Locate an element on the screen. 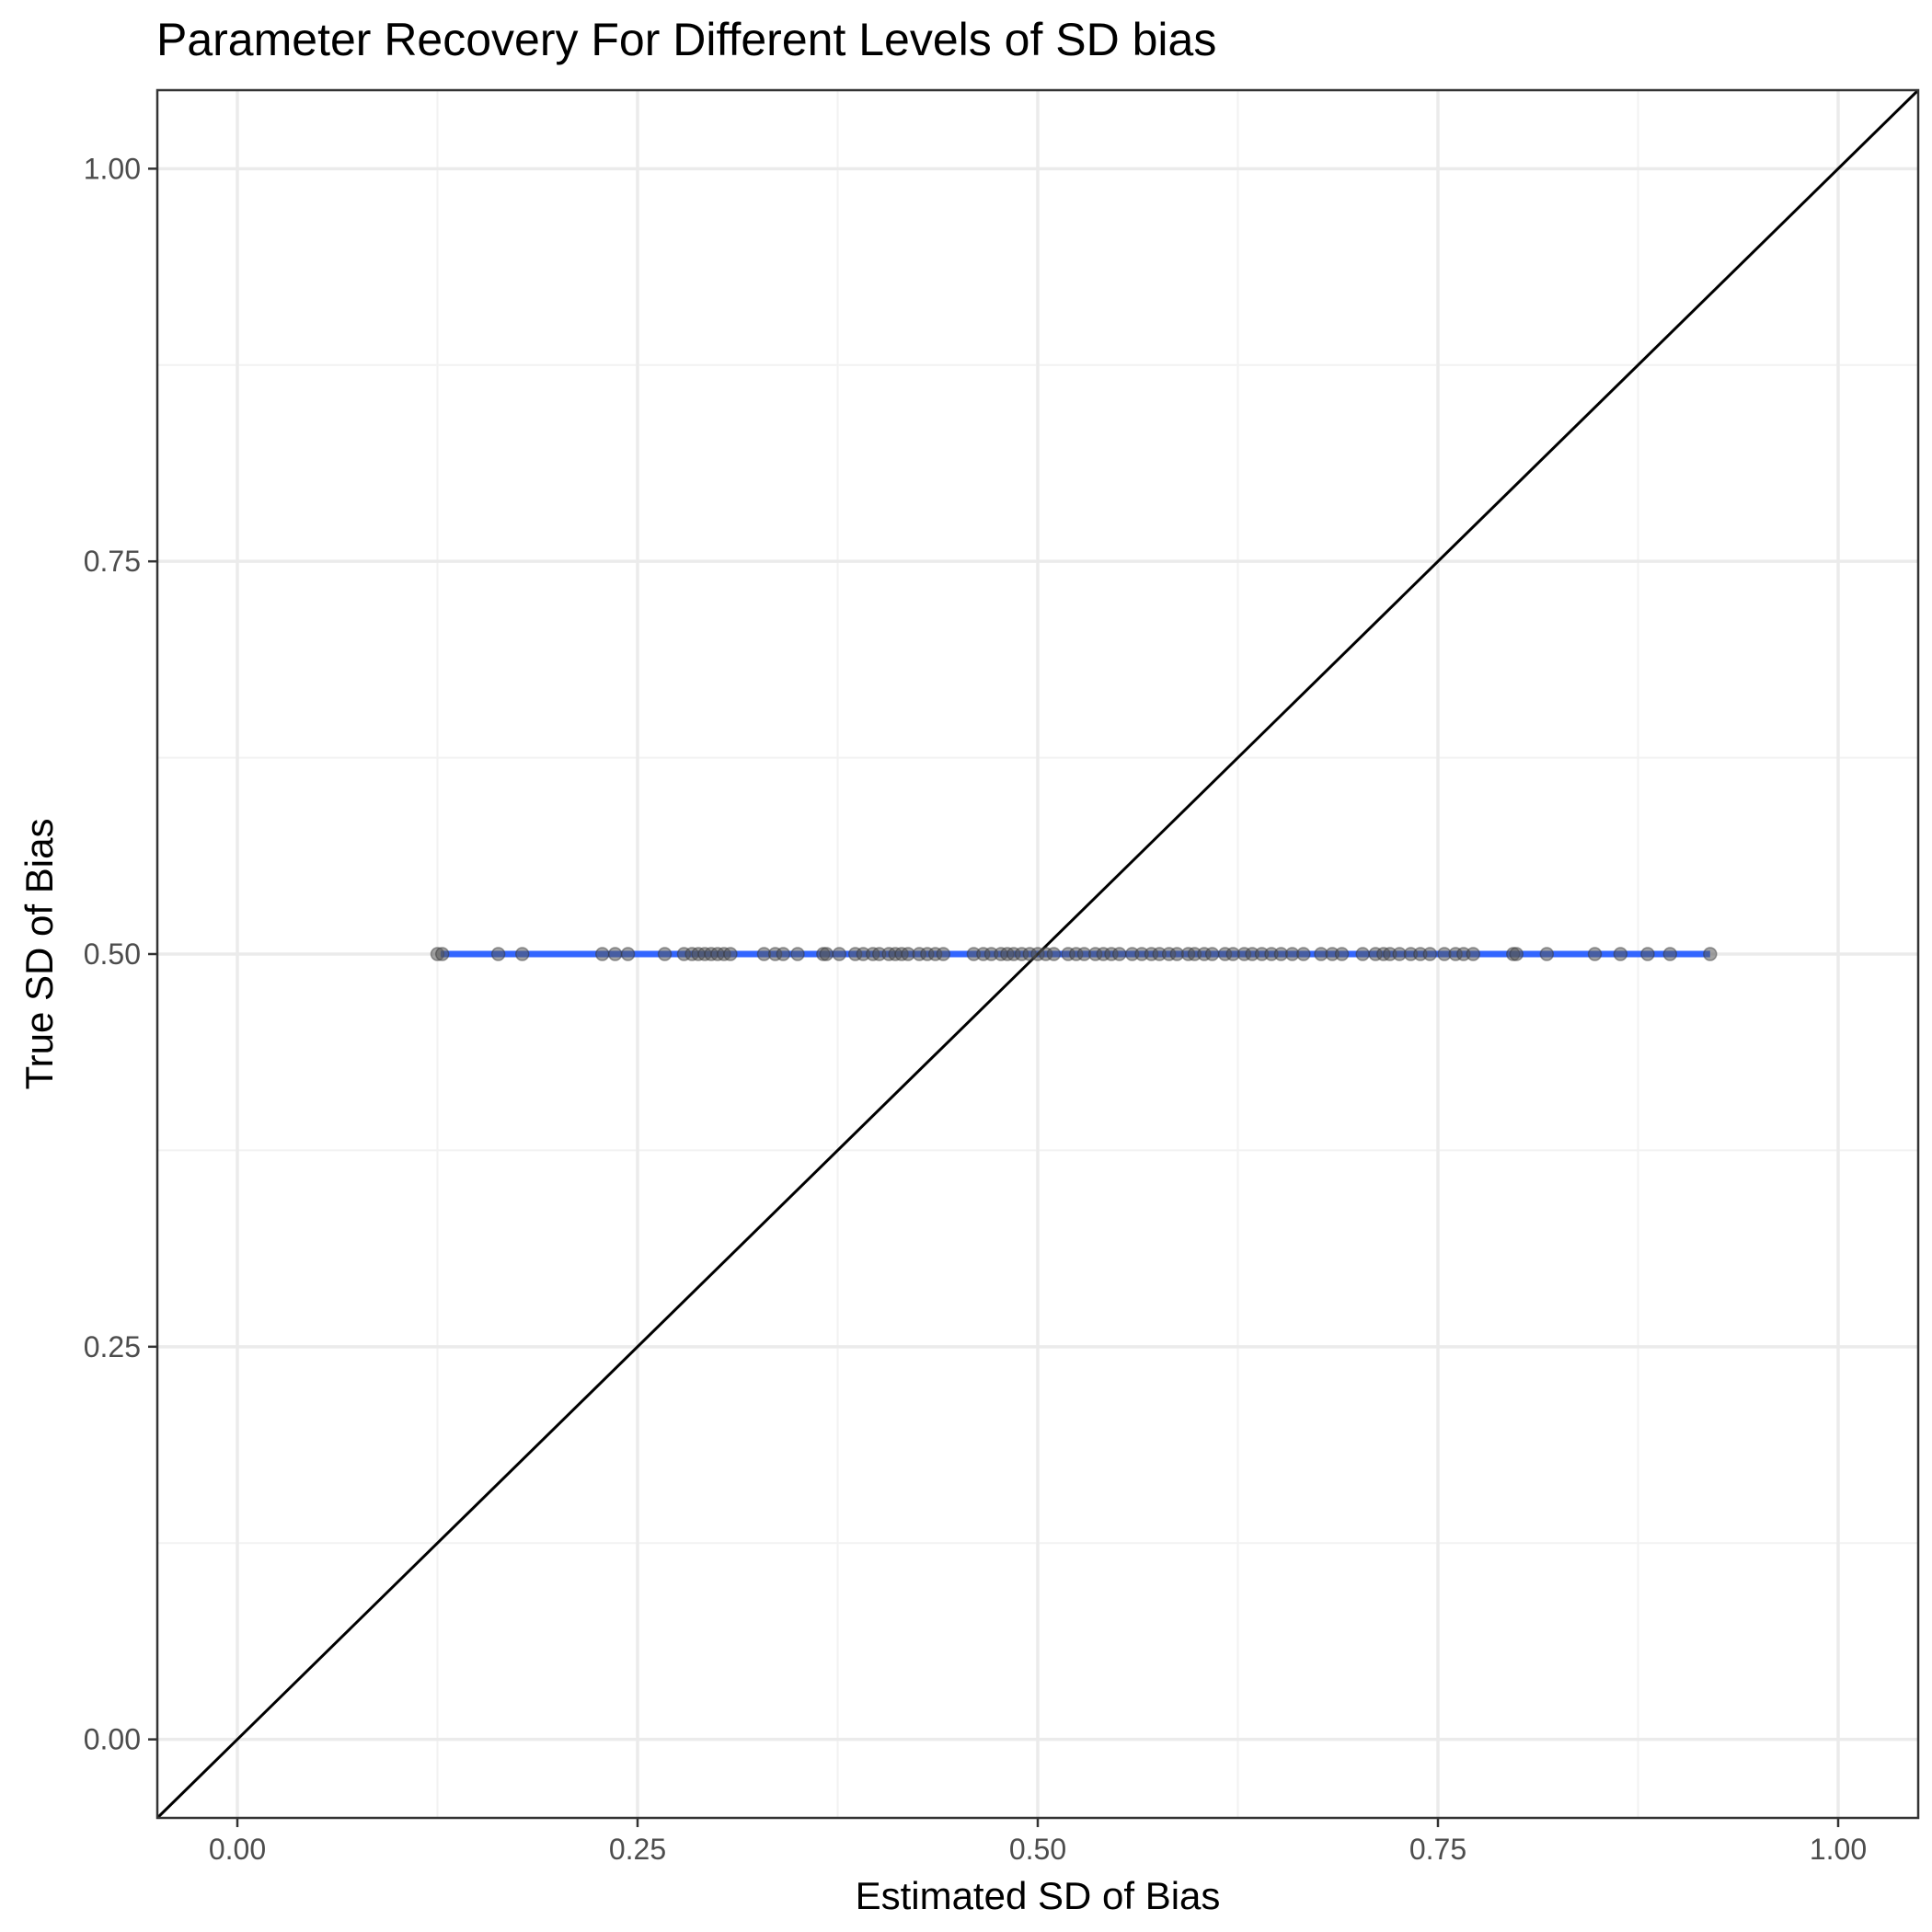 This screenshot has width=1932, height=1932. y-tick-label: 0.50 is located at coordinates (112, 954).